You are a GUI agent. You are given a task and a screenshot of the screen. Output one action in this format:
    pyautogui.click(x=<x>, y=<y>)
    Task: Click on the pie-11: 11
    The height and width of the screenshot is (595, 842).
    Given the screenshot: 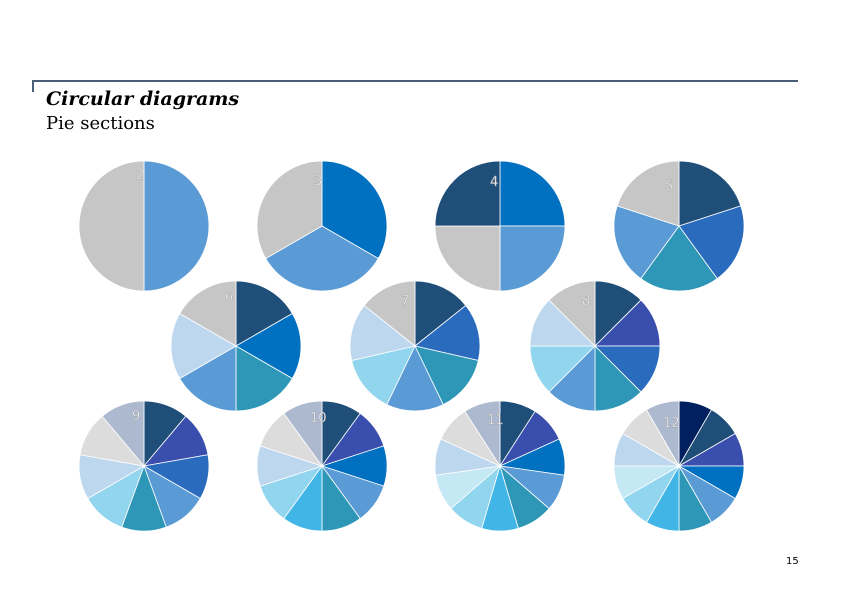 What is the action you would take?
    pyautogui.click(x=500, y=466)
    